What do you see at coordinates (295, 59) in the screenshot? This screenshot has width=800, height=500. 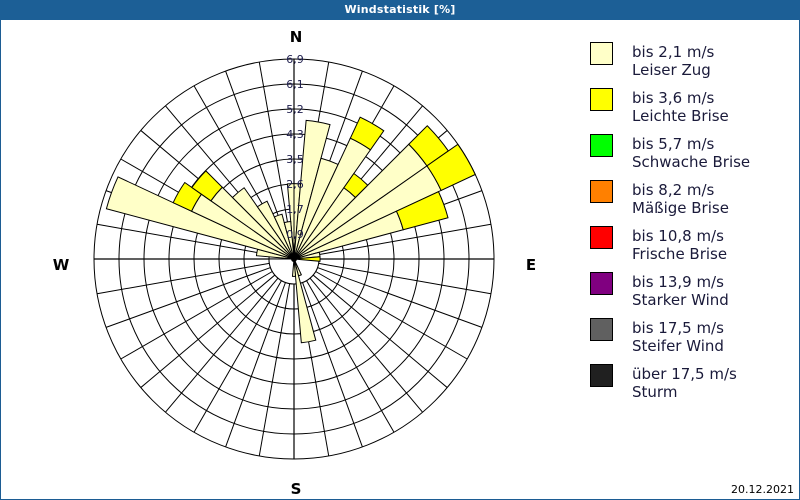 I see `svg-text: 6,9` at bounding box center [295, 59].